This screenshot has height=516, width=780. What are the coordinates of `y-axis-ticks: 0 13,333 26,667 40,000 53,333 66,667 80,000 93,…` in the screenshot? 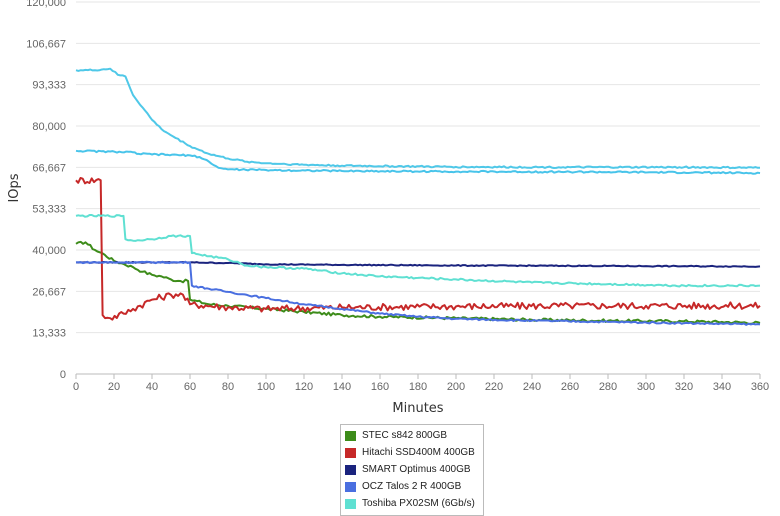 It's located at (46, 190).